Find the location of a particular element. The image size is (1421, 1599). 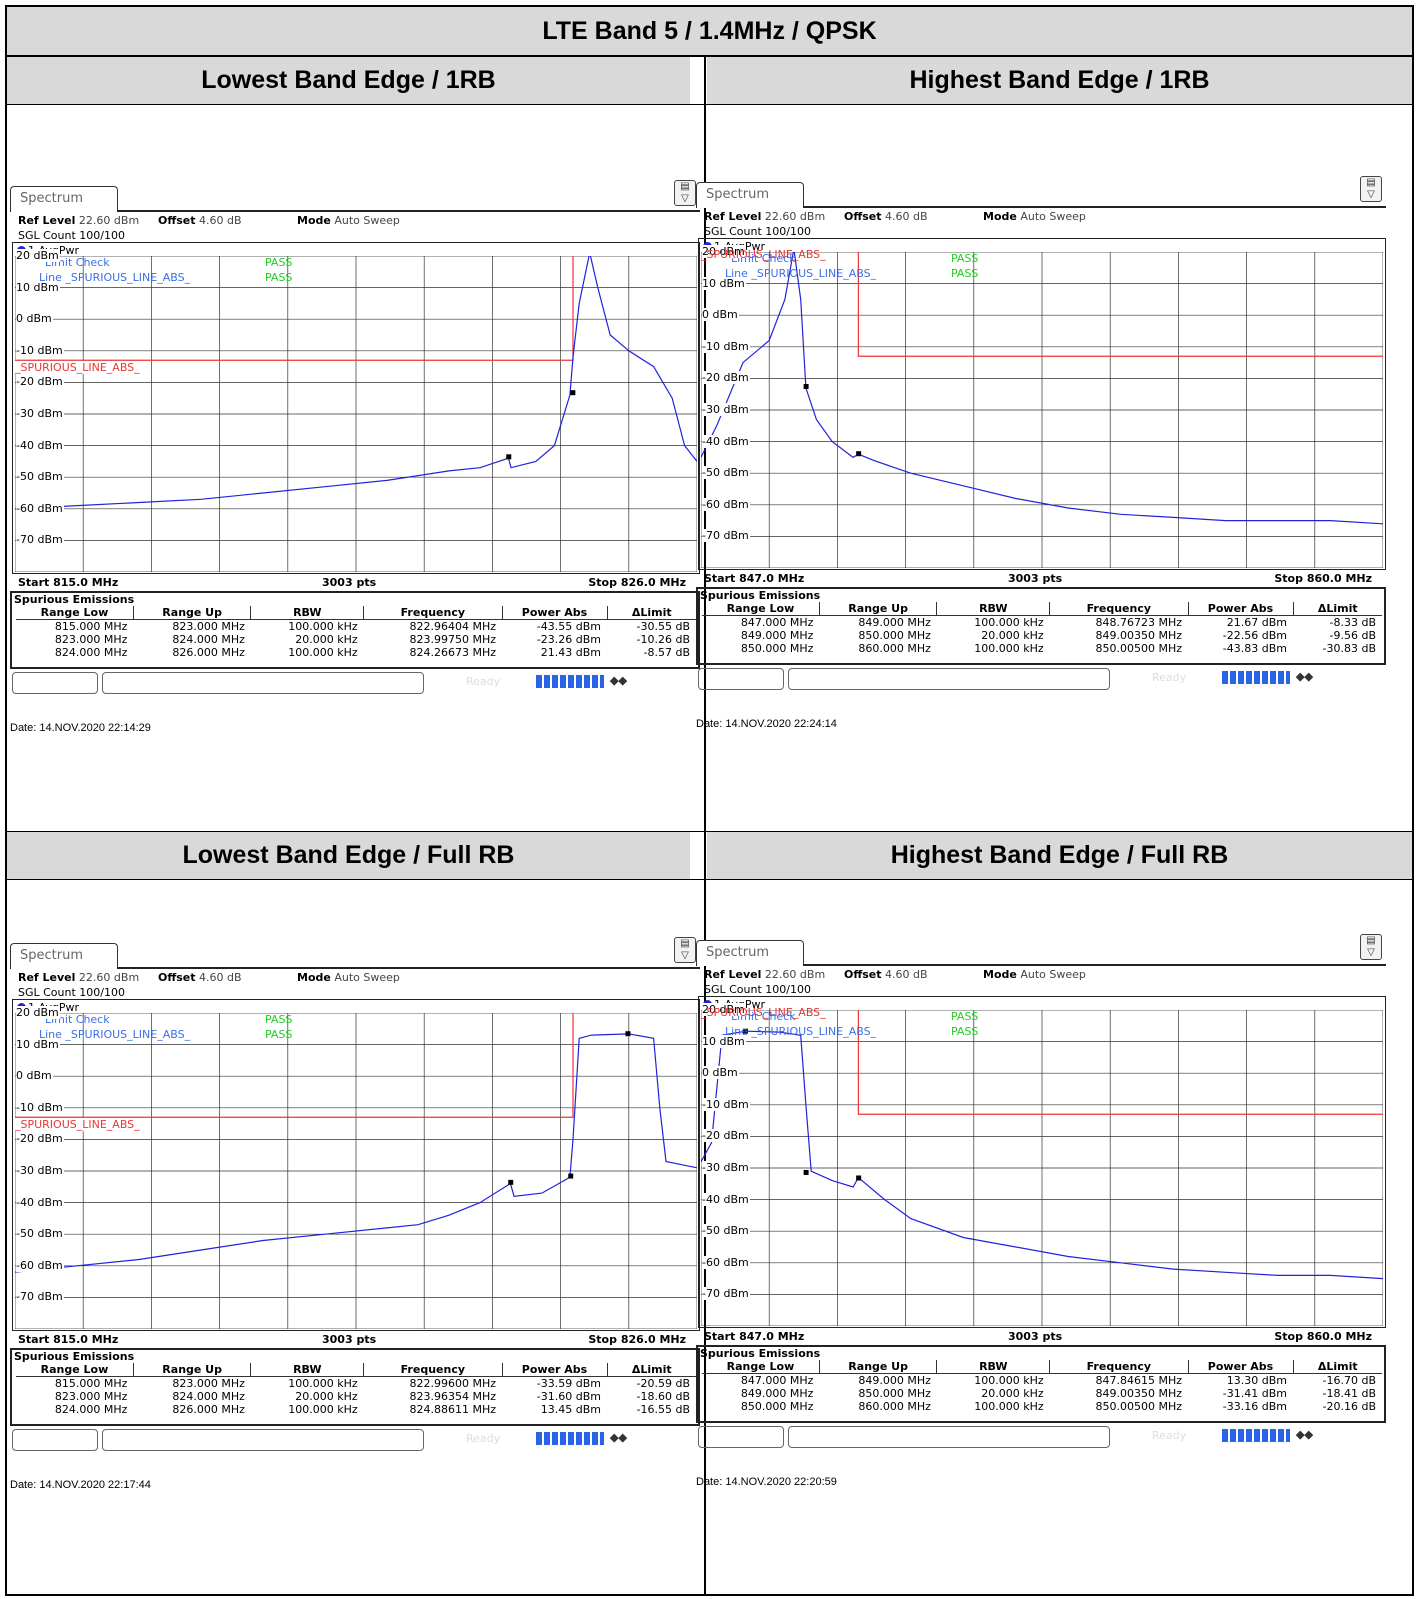

table-cell: 847.84615 MHz is located at coordinates (1139, 1380).